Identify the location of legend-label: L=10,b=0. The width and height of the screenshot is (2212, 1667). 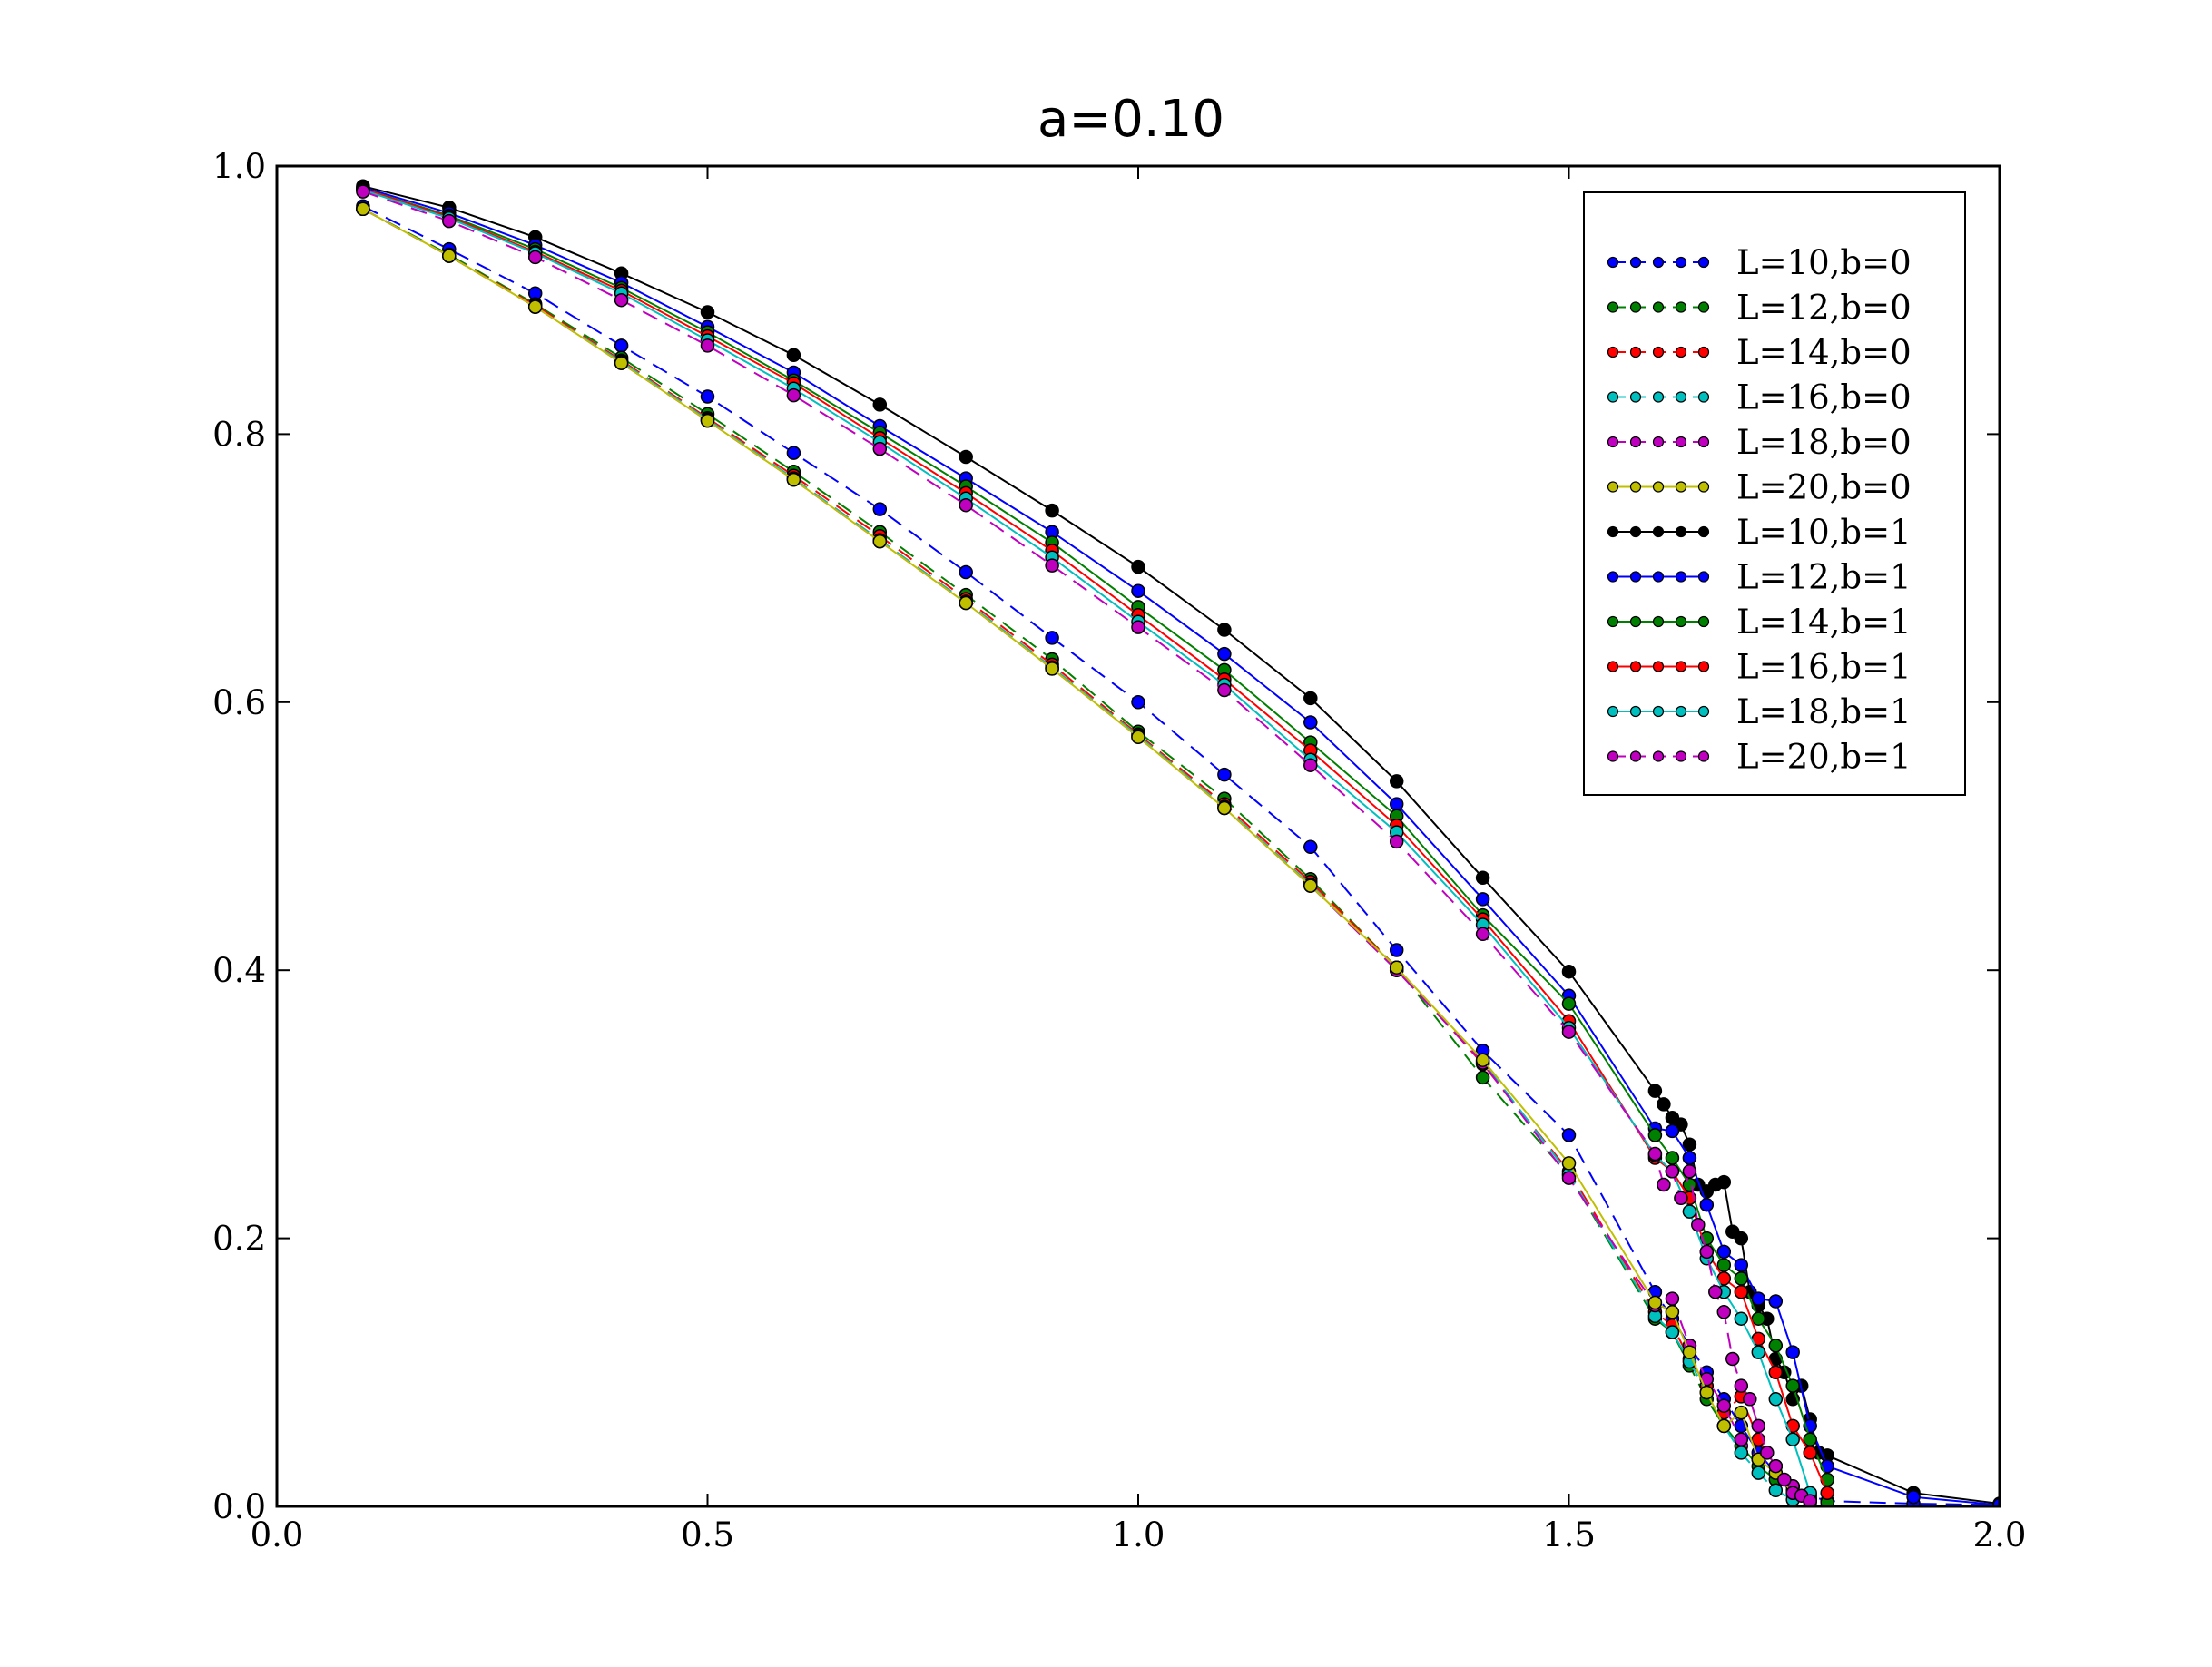
(1824, 263).